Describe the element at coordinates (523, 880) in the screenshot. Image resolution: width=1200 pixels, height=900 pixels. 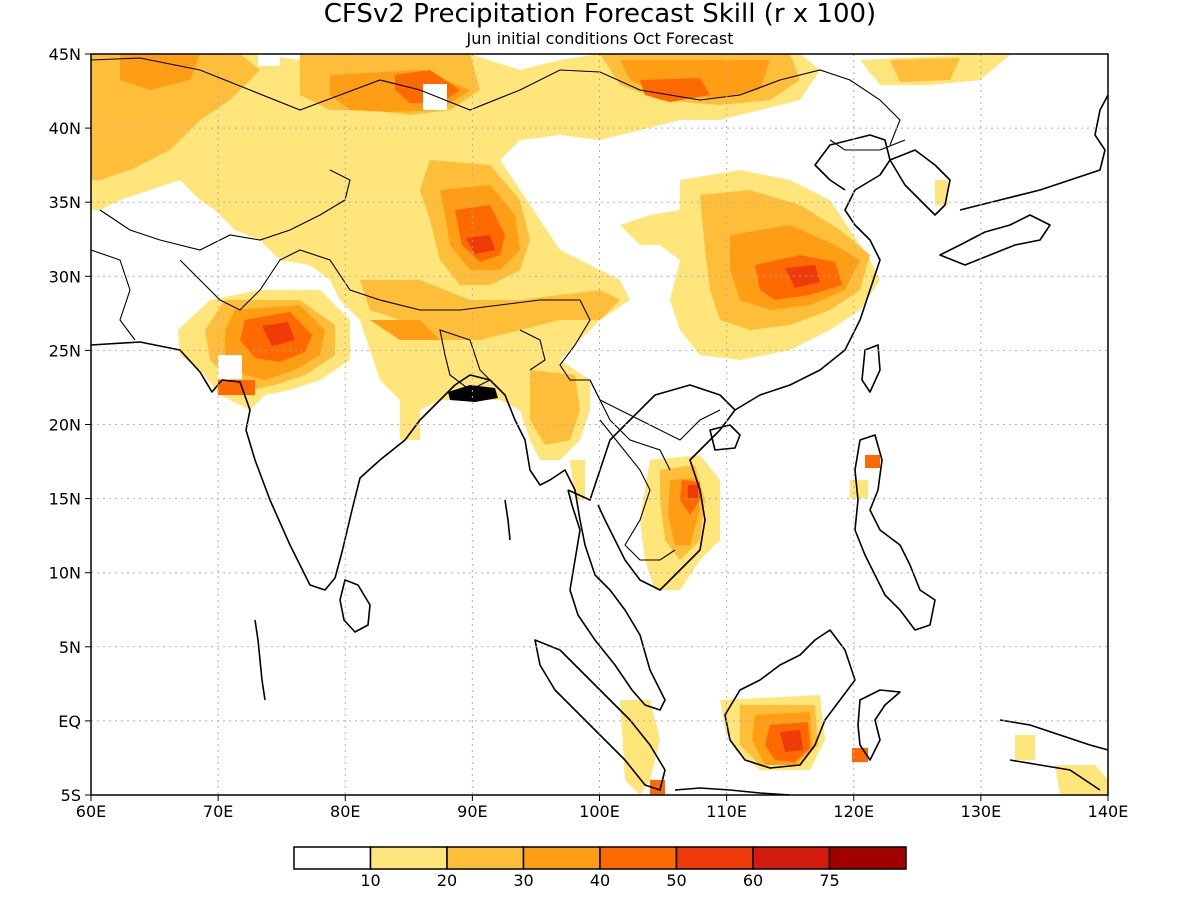
I see `legend-label: 30` at that location.